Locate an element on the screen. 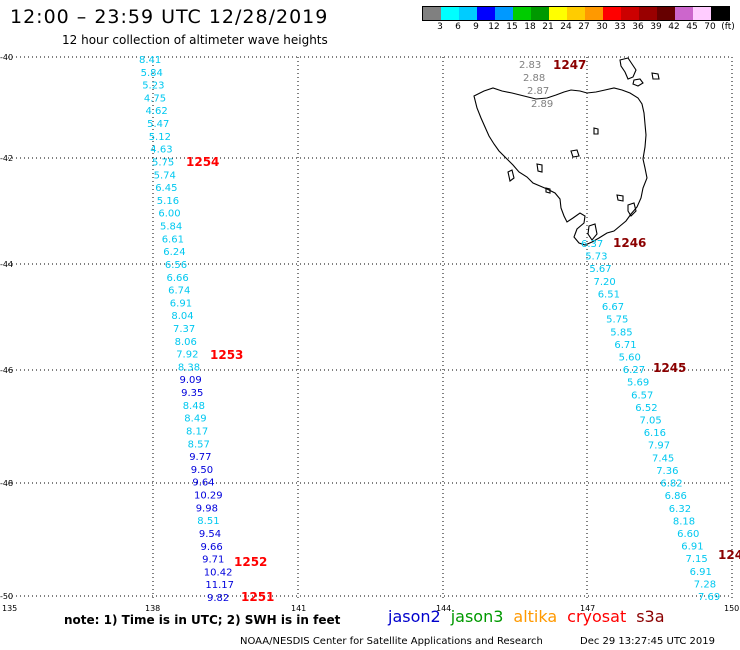 This screenshot has width=740, height=650. lat-label: -40 is located at coordinates (6, 57).